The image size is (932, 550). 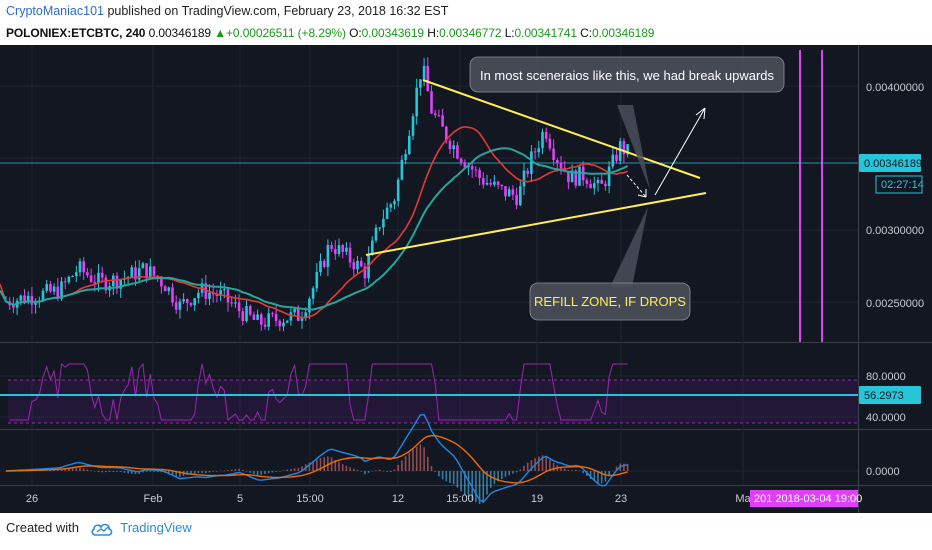 What do you see at coordinates (32, 499) in the screenshot?
I see `time-tick: 26` at bounding box center [32, 499].